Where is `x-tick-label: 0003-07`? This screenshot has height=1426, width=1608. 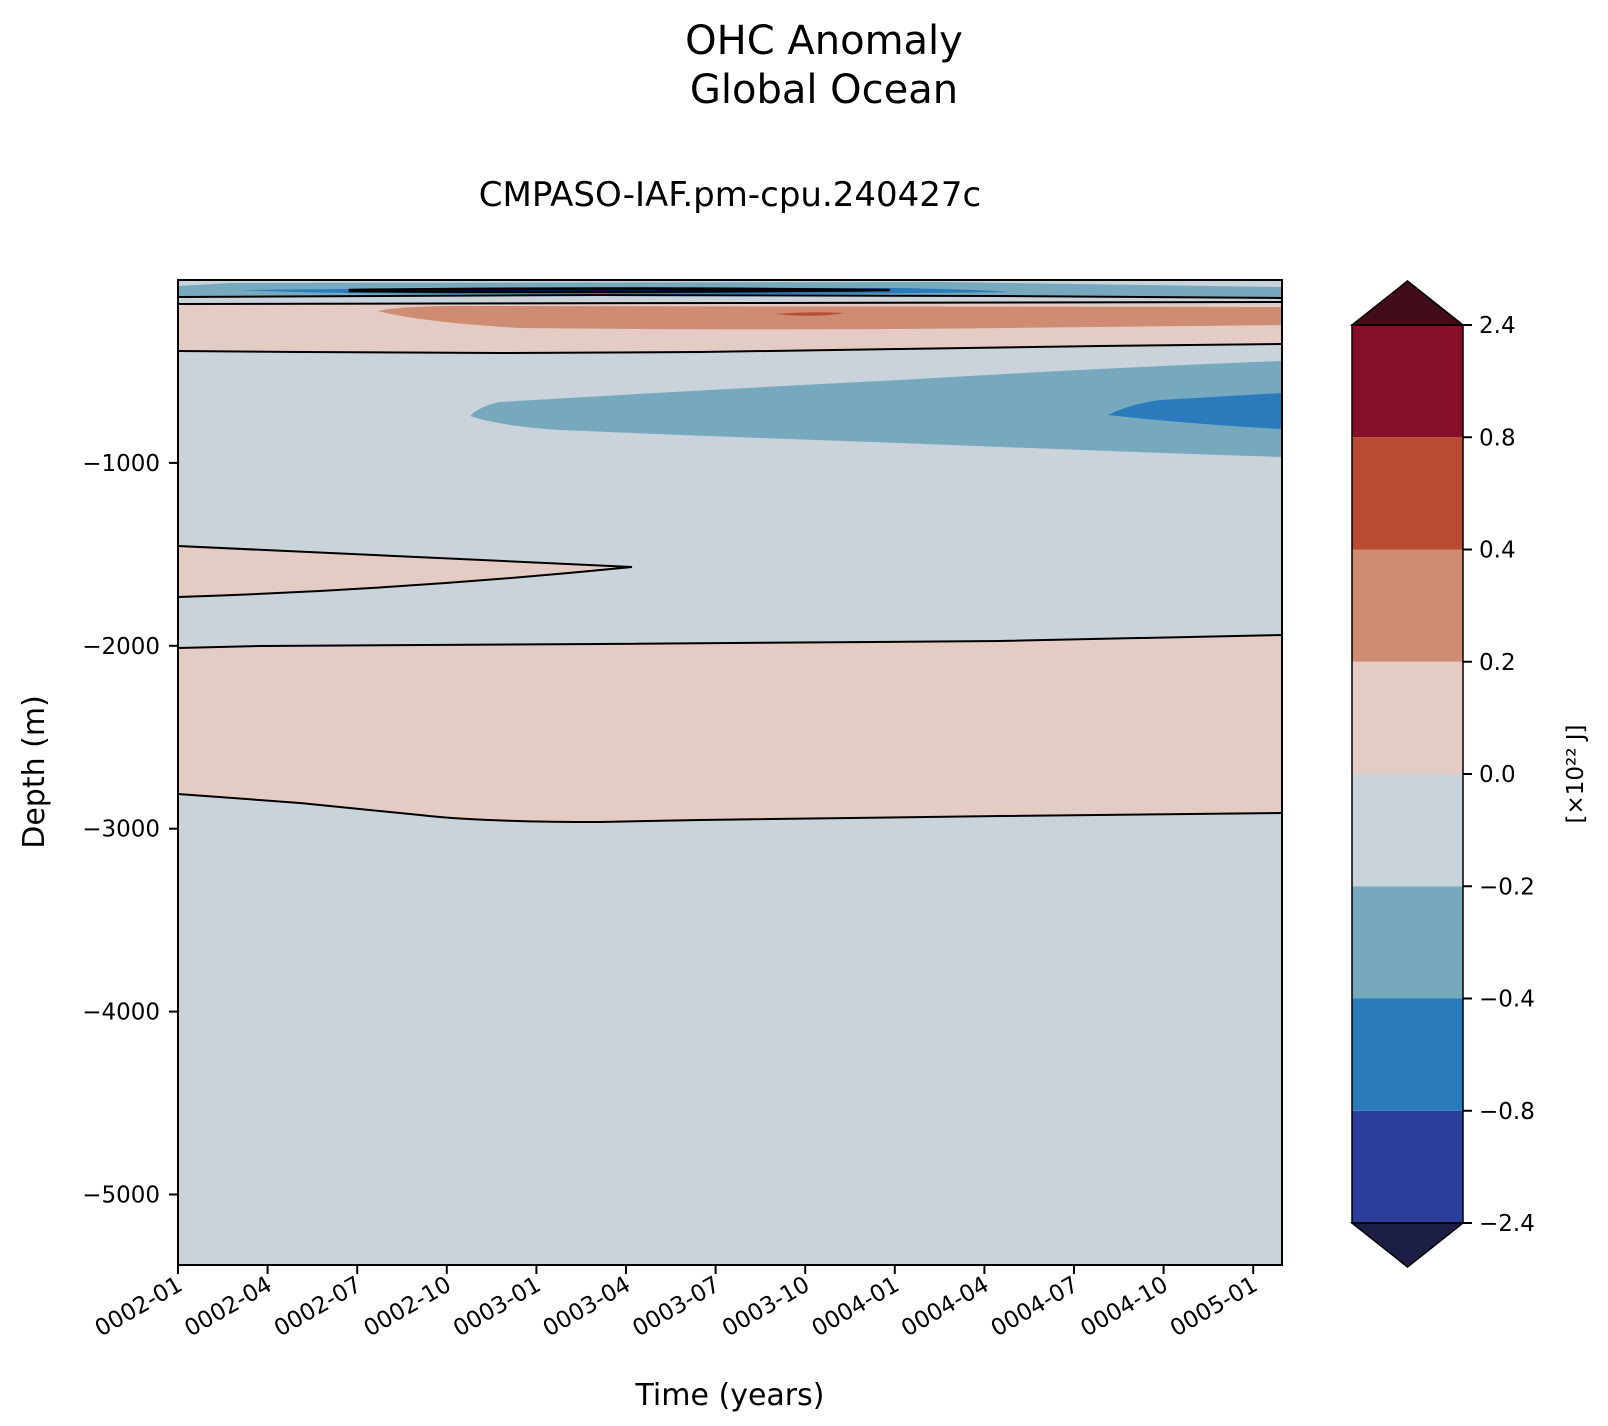 x-tick-label: 0003-07 is located at coordinates (676, 1307).